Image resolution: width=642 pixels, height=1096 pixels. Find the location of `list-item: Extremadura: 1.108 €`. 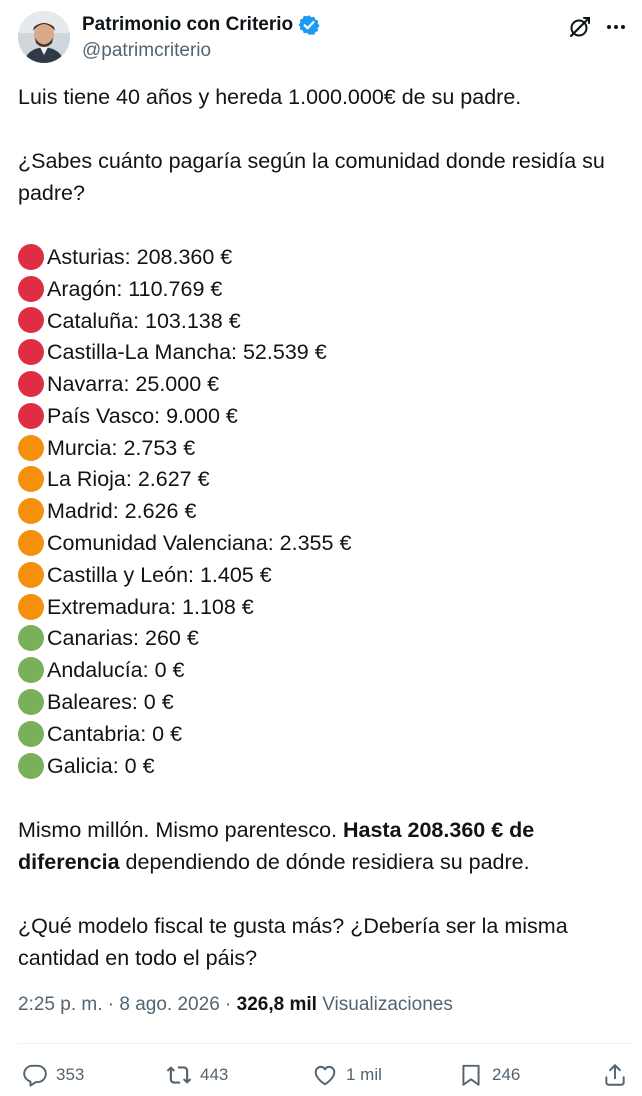

list-item: Extremadura: 1.108 € is located at coordinates (323, 607).